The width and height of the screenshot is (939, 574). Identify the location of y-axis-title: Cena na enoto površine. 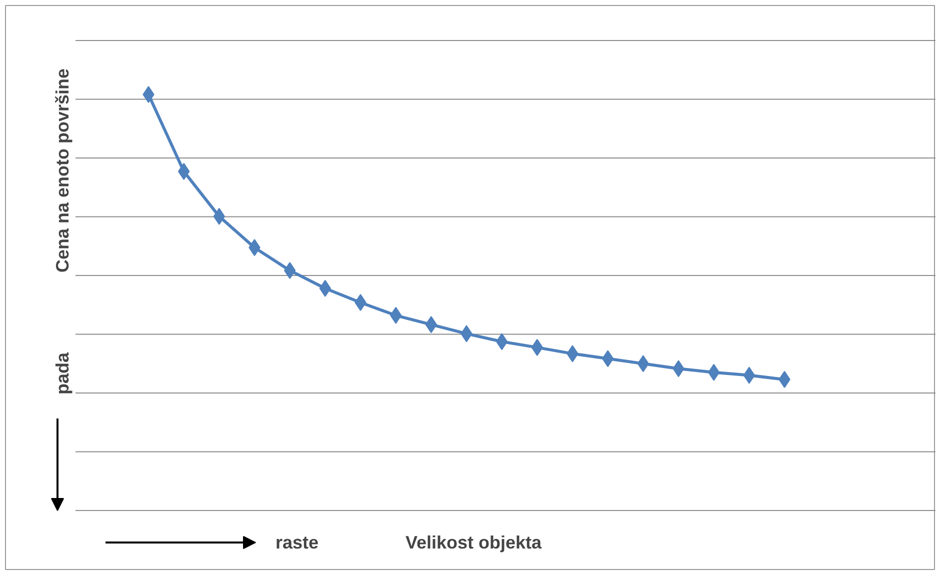
(62, 170).